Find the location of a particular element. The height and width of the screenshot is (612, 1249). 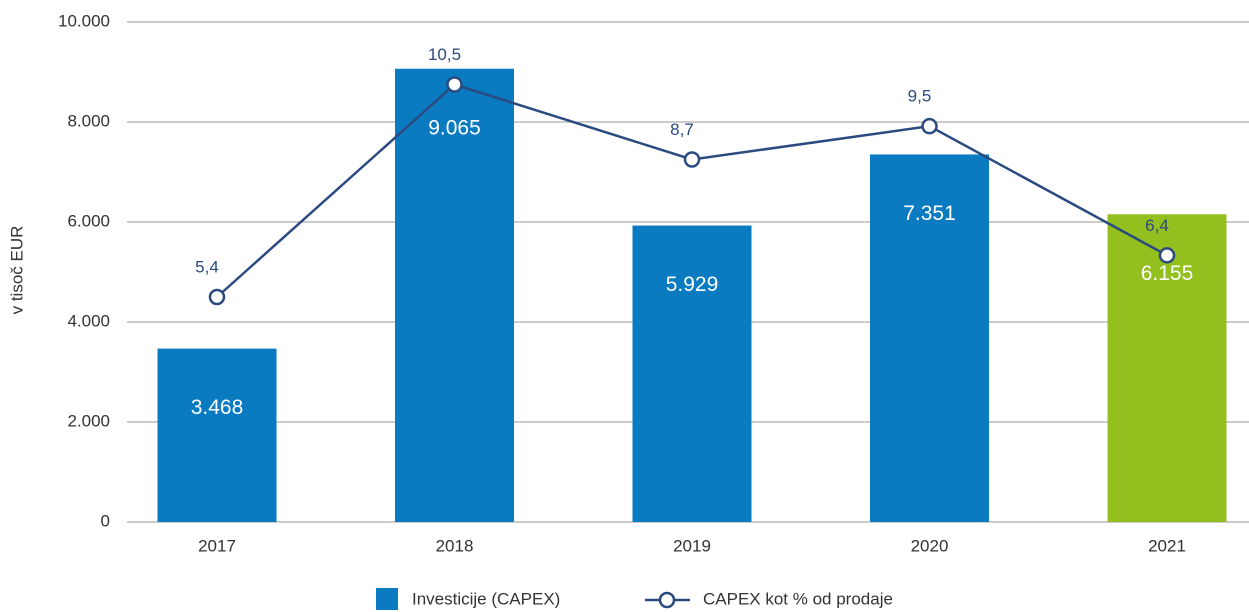

x-tick-label: 2020 is located at coordinates (930, 545).